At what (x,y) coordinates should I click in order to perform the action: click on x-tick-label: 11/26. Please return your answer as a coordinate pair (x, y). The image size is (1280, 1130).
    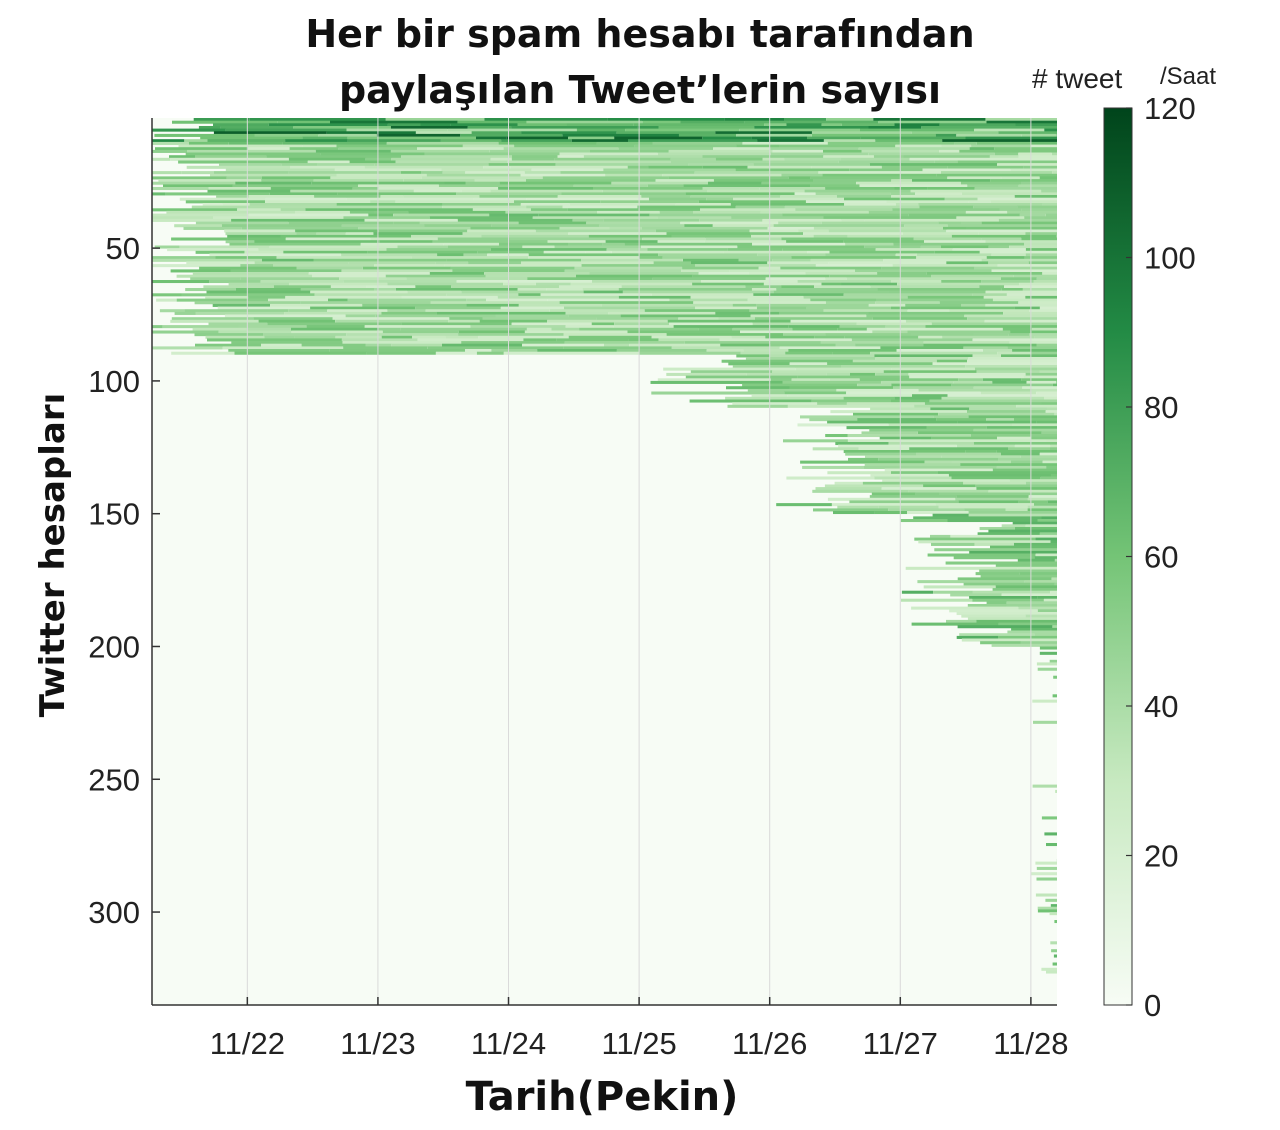
    Looking at the image, I should click on (769, 1043).